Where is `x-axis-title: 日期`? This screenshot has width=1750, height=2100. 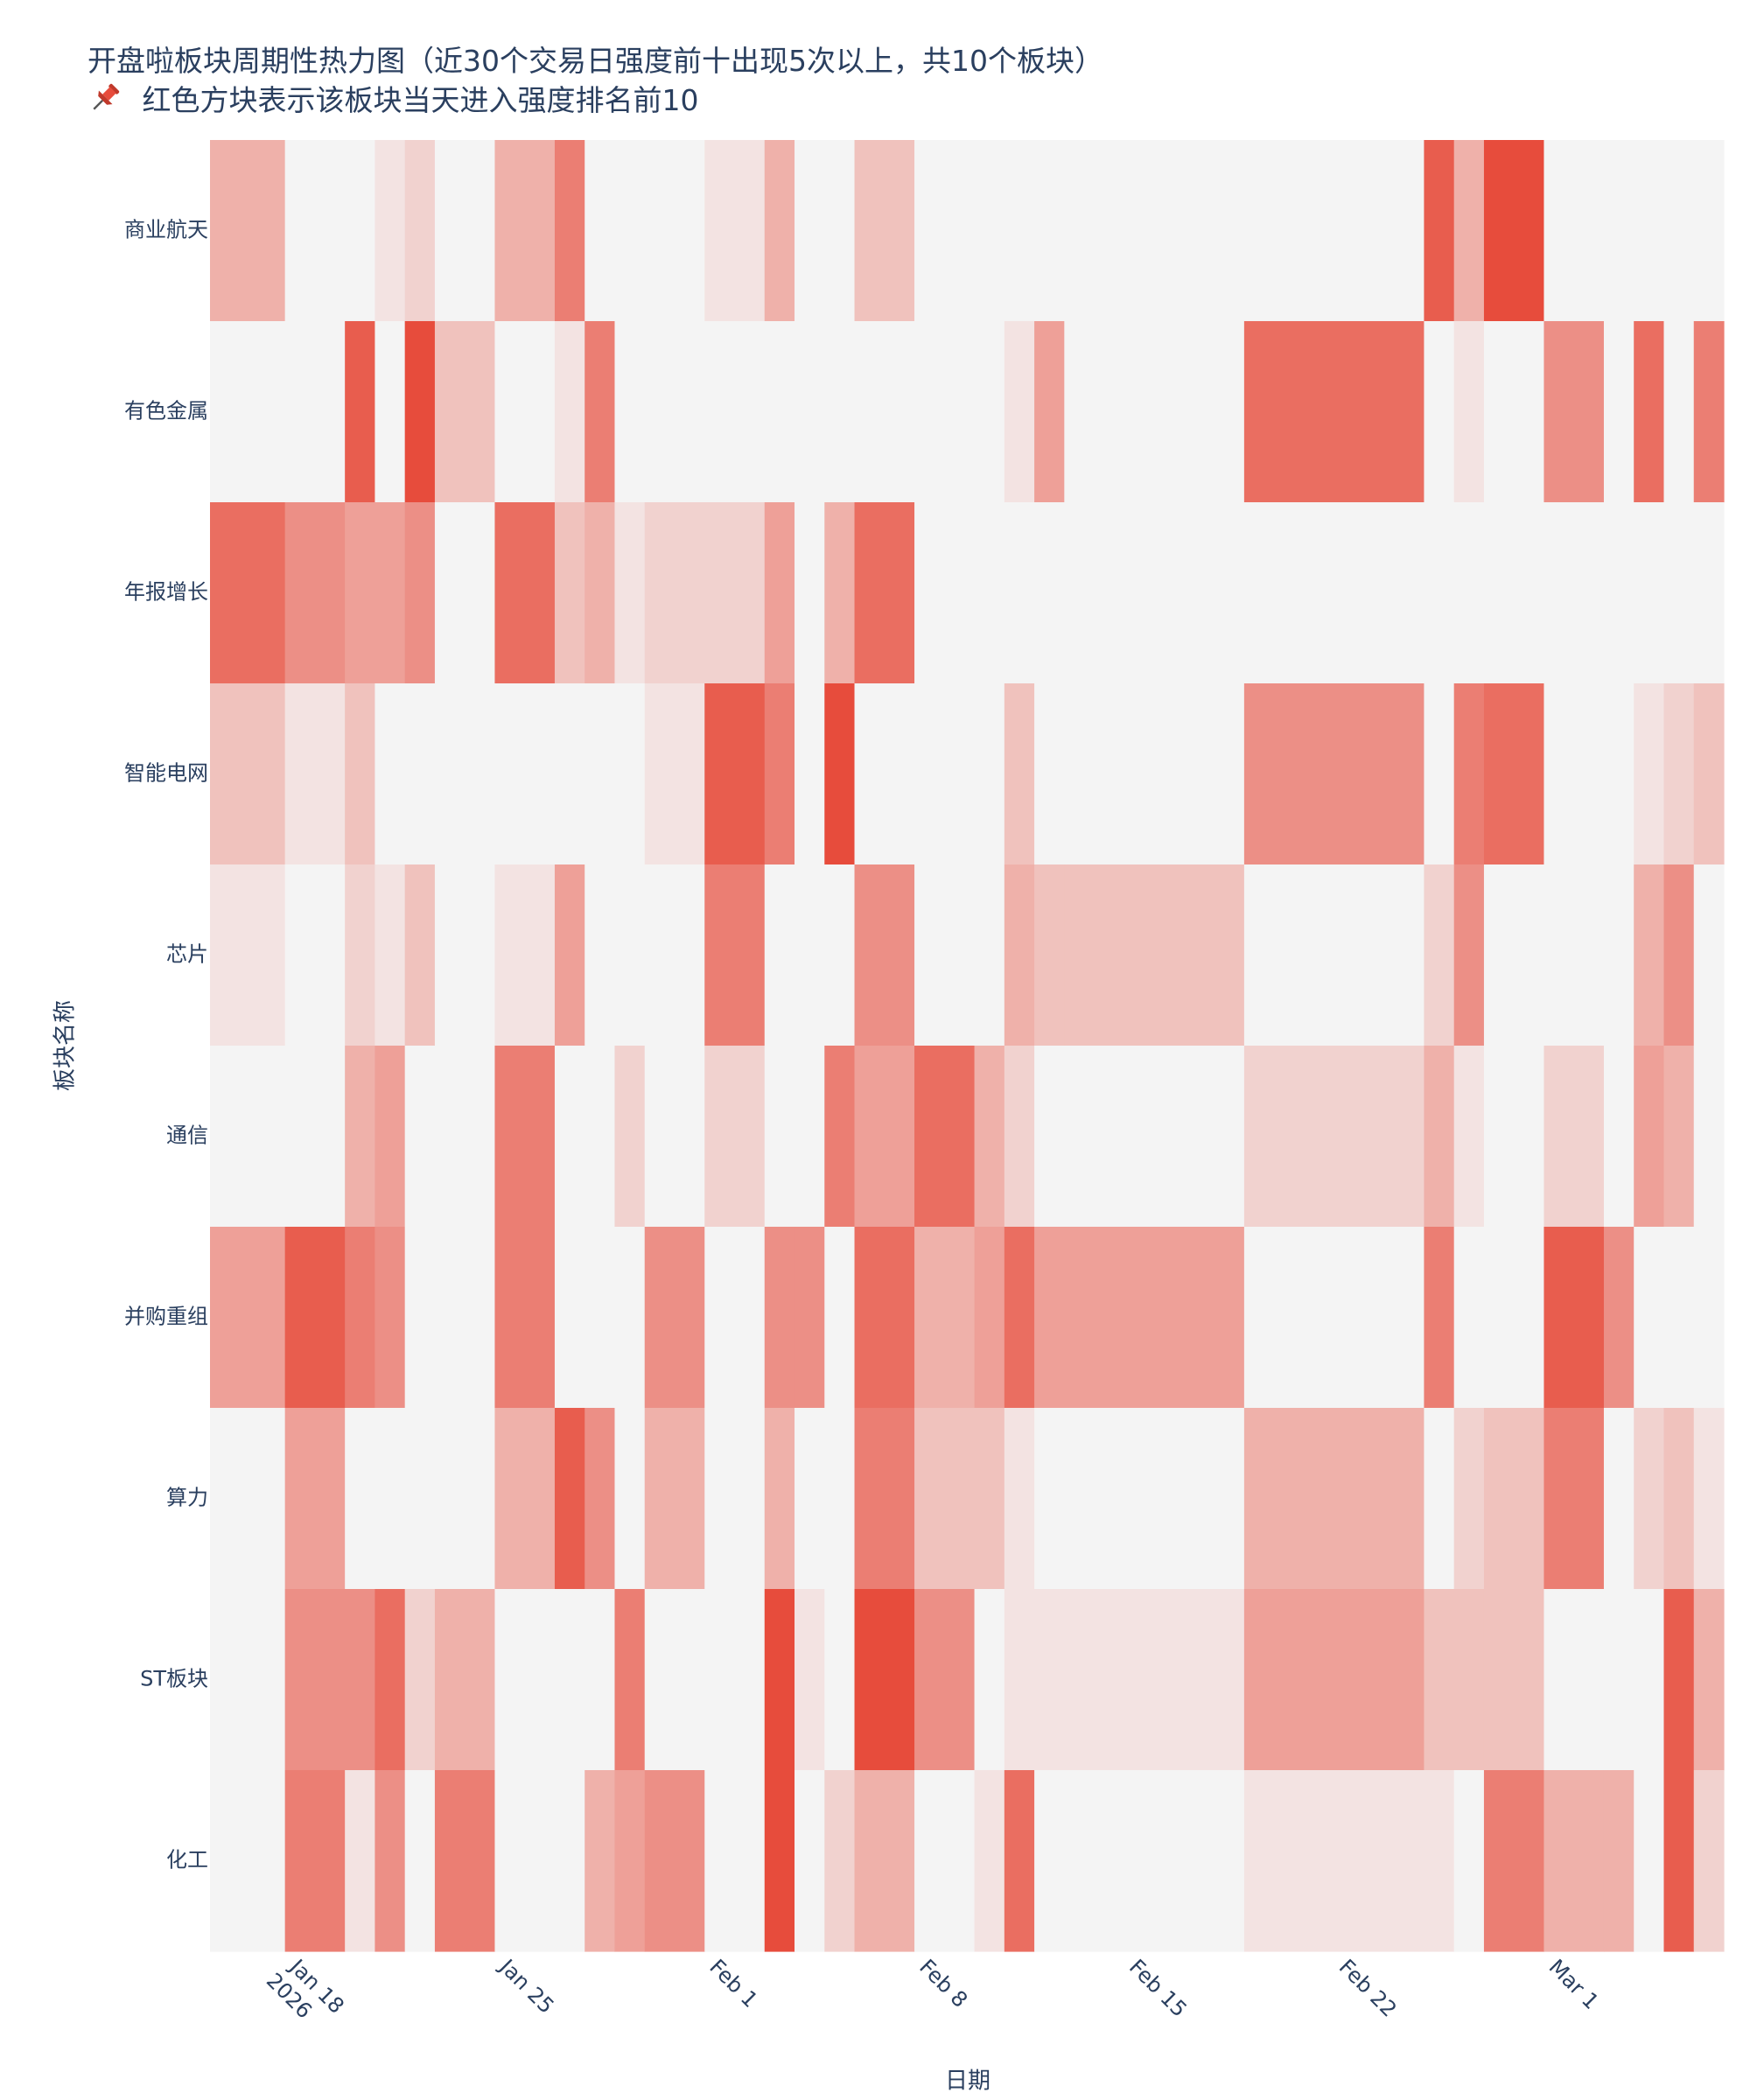
x-axis-title: 日期 is located at coordinates (967, 2081).